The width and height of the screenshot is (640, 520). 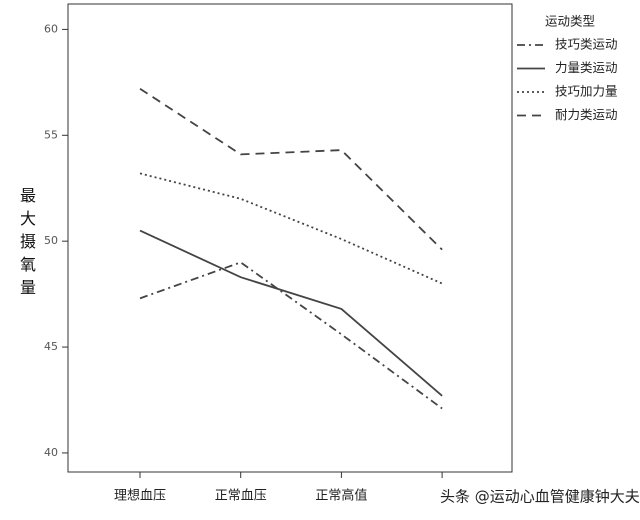 What do you see at coordinates (570, 21) in the screenshot?
I see `legend-title: 运动类型` at bounding box center [570, 21].